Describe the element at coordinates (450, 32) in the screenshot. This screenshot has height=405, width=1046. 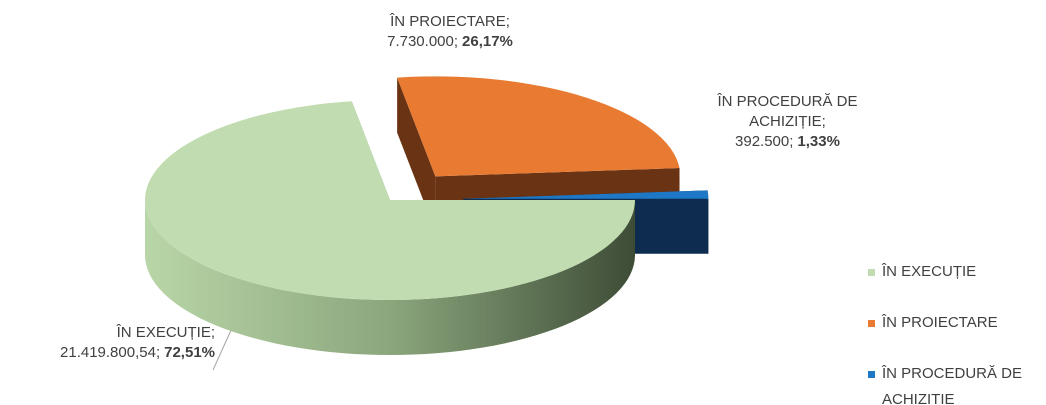
I see `data-label: ÎN PROIECTARE; 7.730.000; 26,17%` at that location.